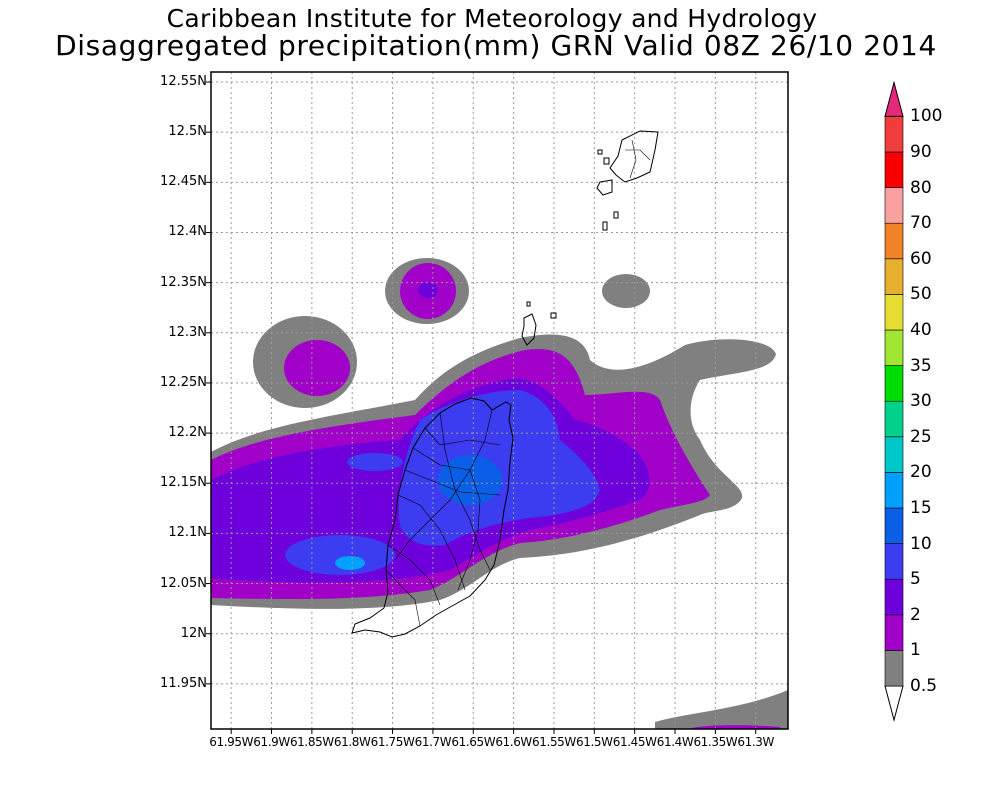 The image size is (1000, 800). What do you see at coordinates (183, 282) in the screenshot?
I see `lat-tick-label: 12.35N` at bounding box center [183, 282].